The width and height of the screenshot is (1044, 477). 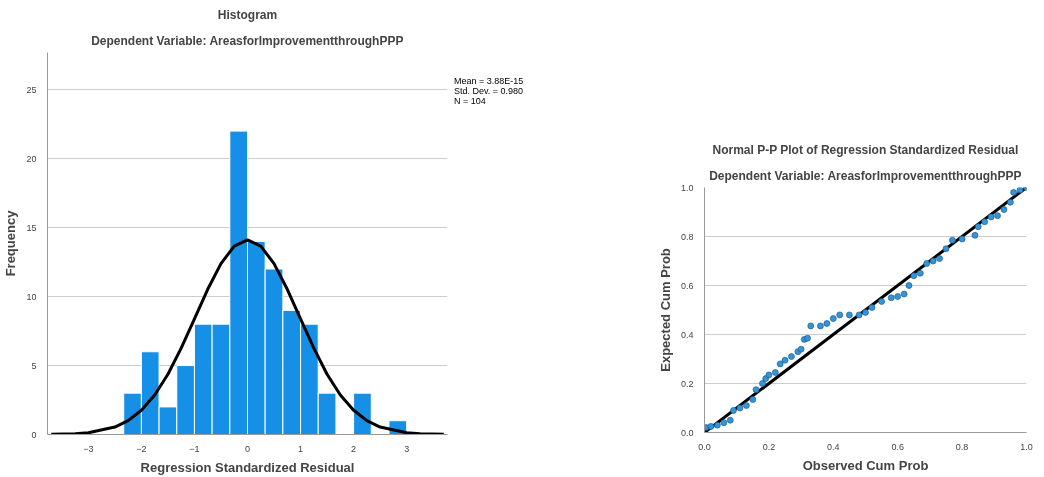 What do you see at coordinates (31, 296) in the screenshot?
I see `y-tick-label: 10` at bounding box center [31, 296].